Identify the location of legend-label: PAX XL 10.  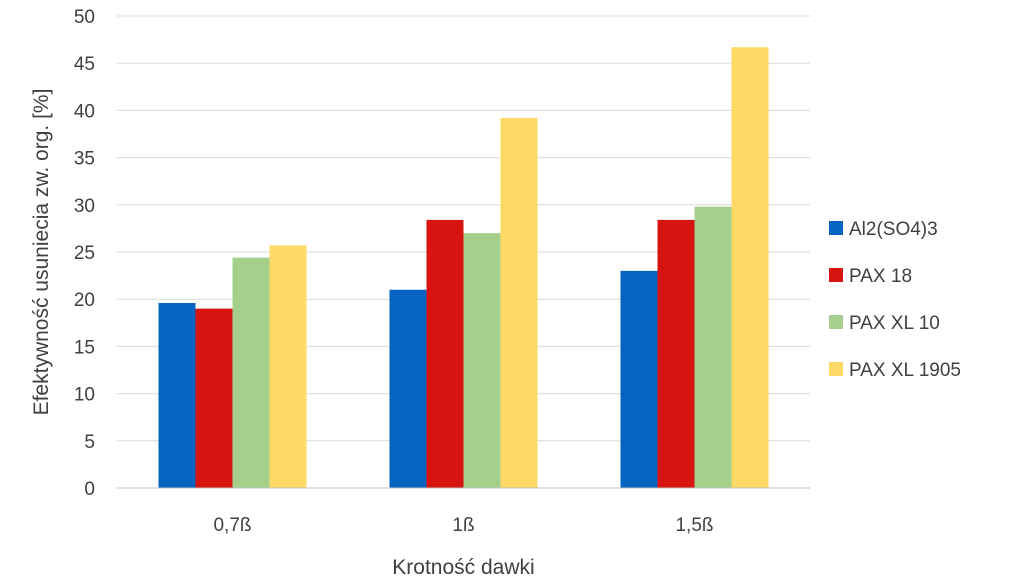
(894, 323).